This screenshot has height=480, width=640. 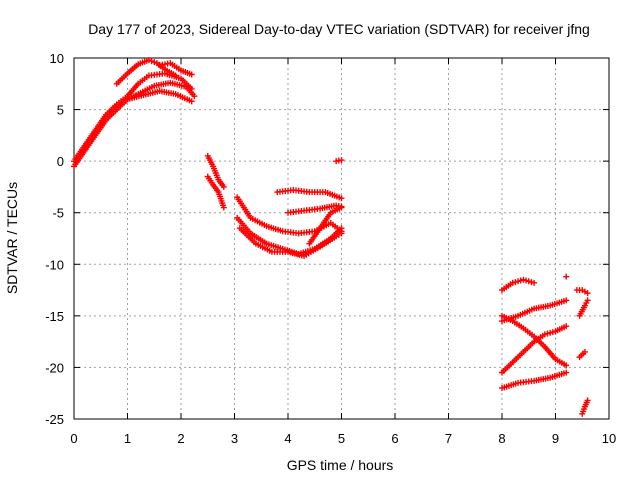 I want to click on x-tick-label: 8, so click(x=501, y=438).